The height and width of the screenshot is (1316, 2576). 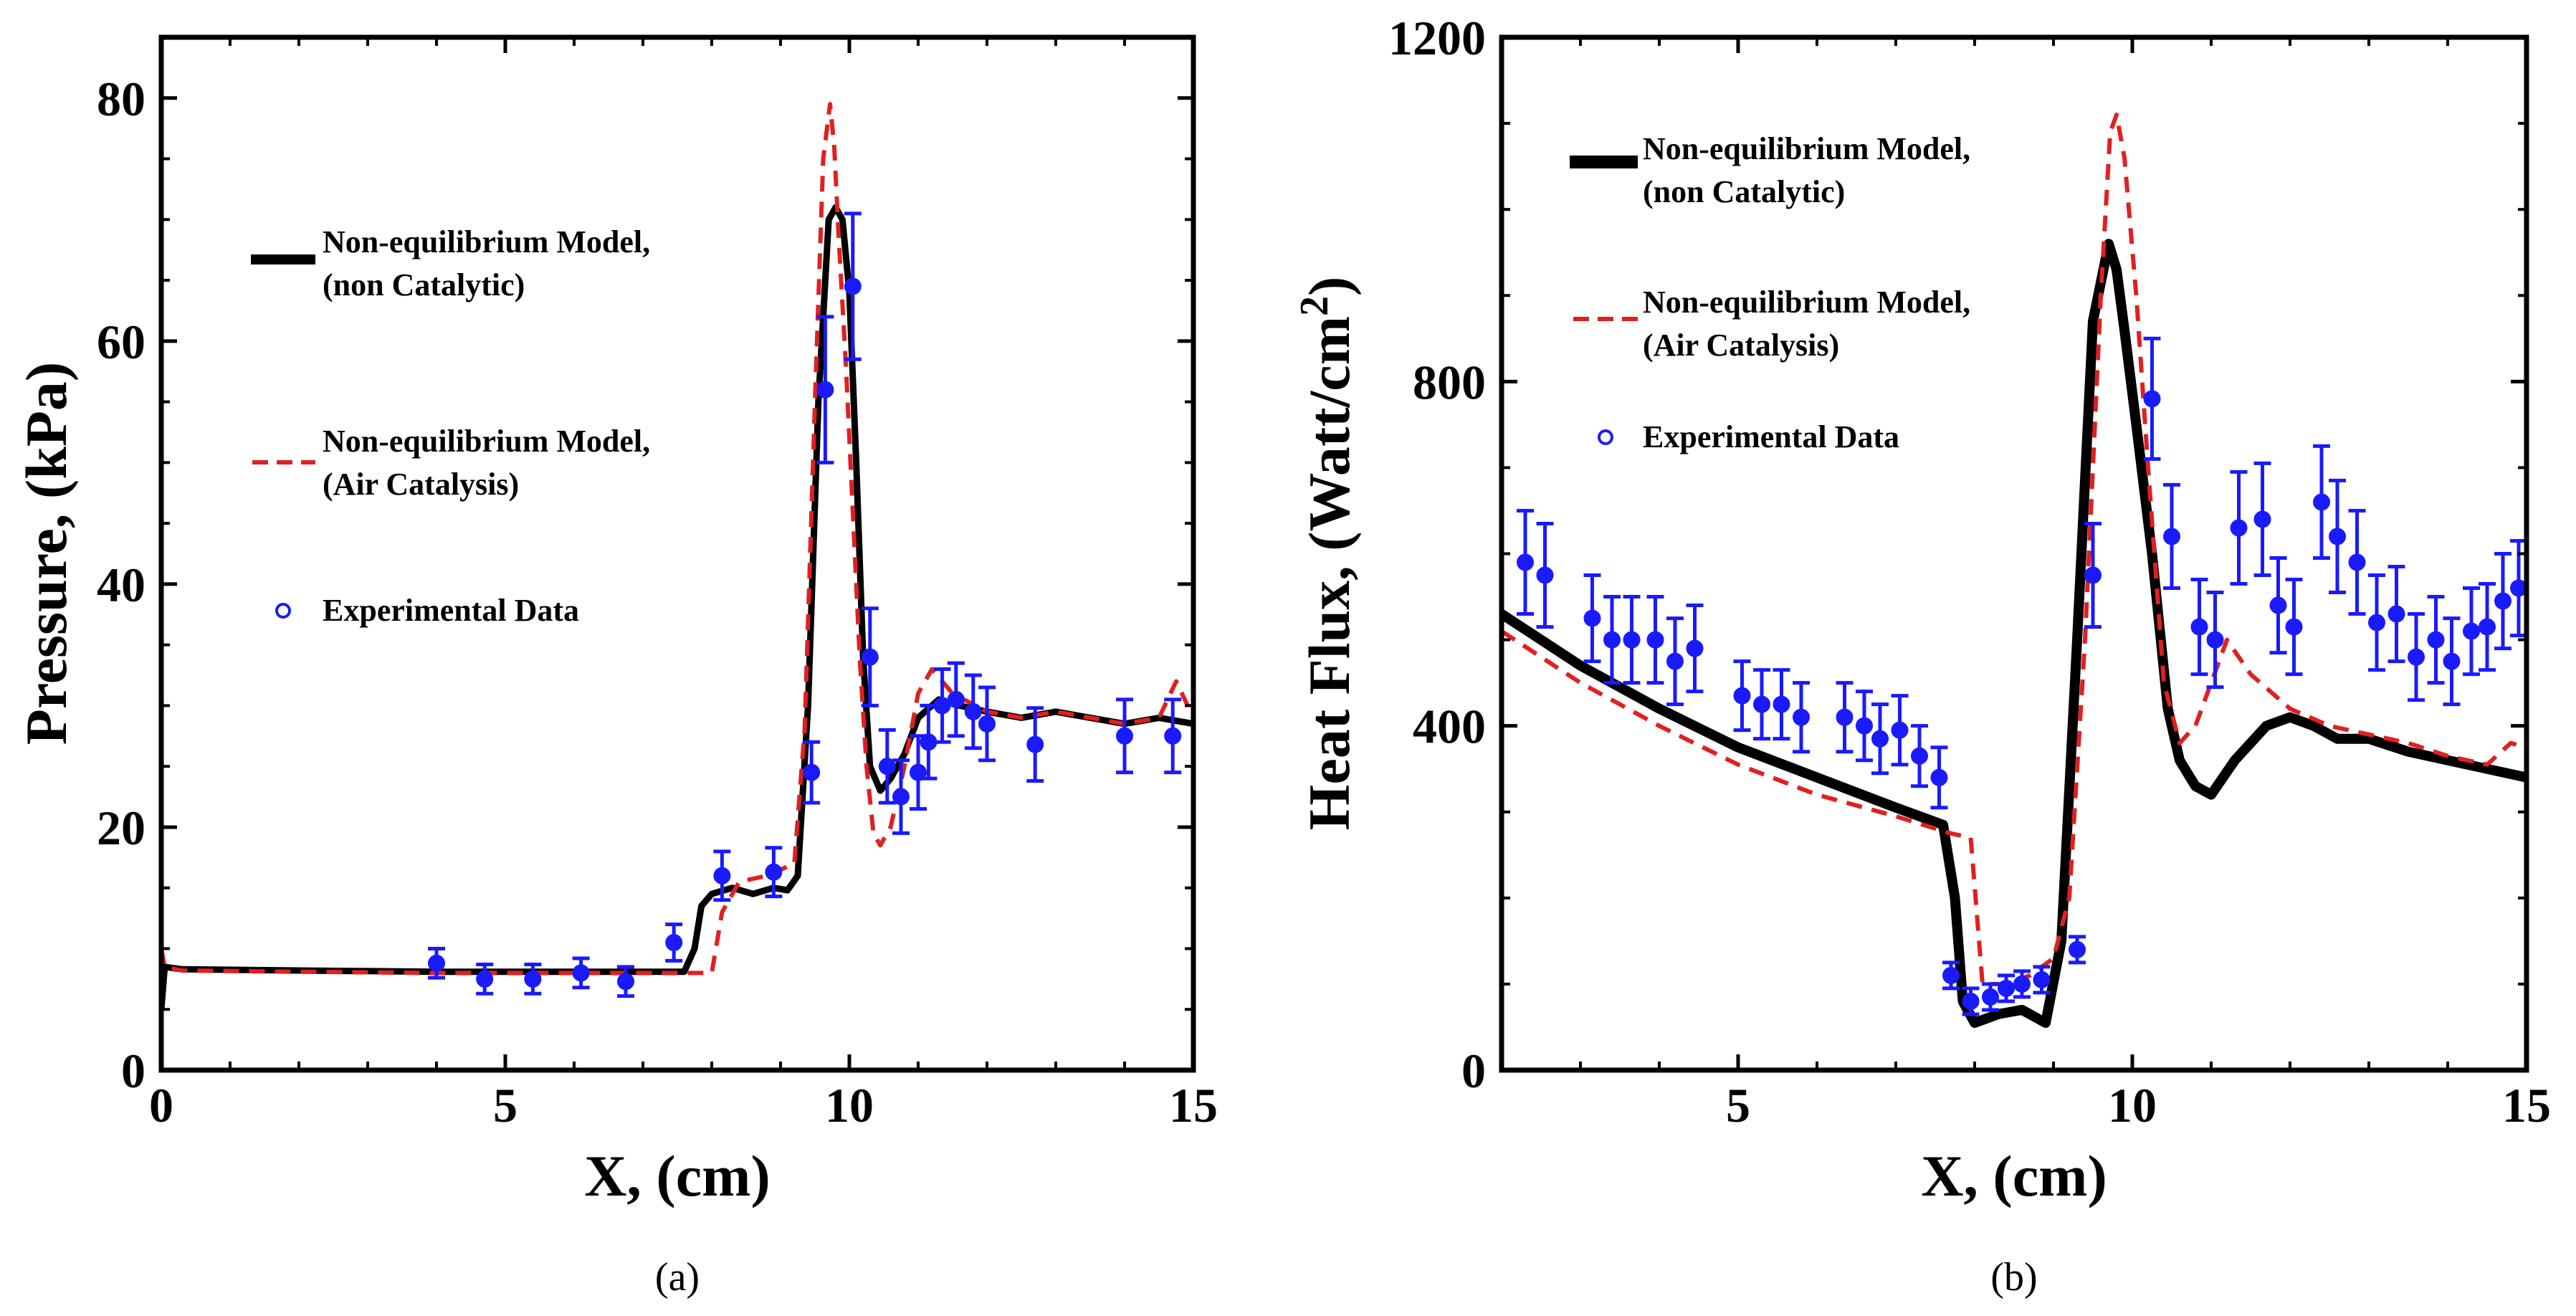 I want to click on panel-b-legend-label-non-catalytic-line1: Non-equilibrium Model,, so click(x=1806, y=148).